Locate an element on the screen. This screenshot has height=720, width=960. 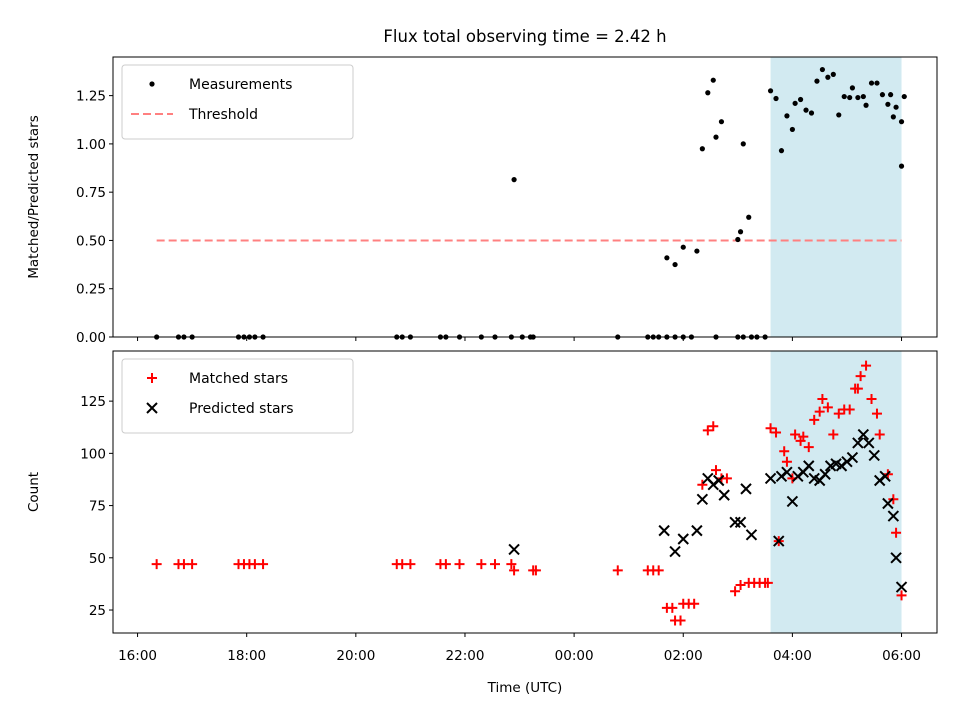
legend-label: Measurements is located at coordinates (240, 85).